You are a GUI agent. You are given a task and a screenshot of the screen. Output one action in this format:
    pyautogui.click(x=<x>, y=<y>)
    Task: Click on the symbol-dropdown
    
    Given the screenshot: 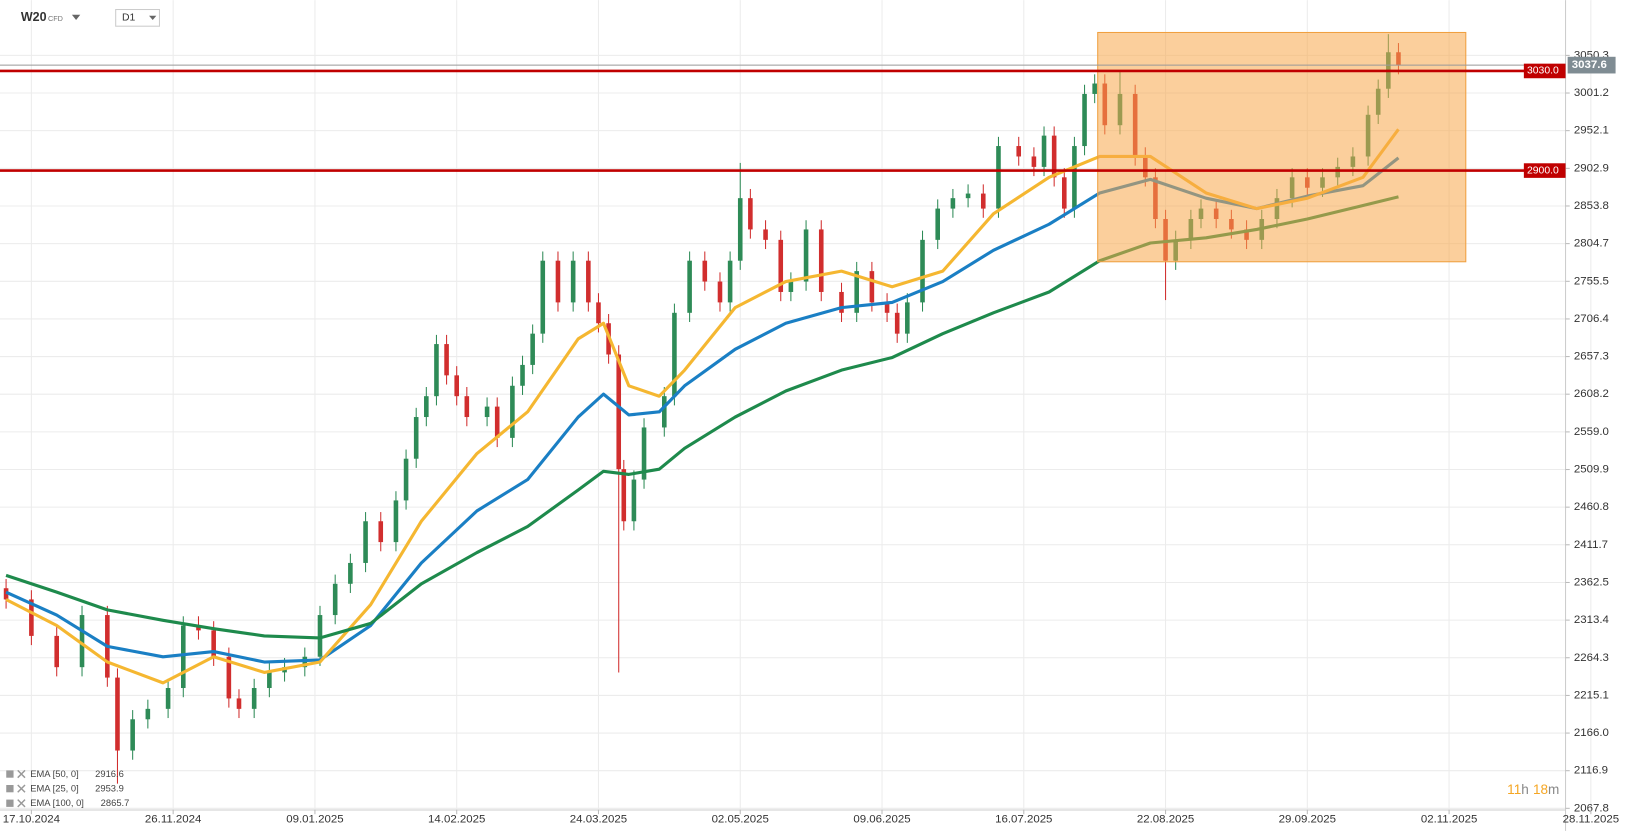 What is the action you would take?
    pyautogui.click(x=76, y=17)
    